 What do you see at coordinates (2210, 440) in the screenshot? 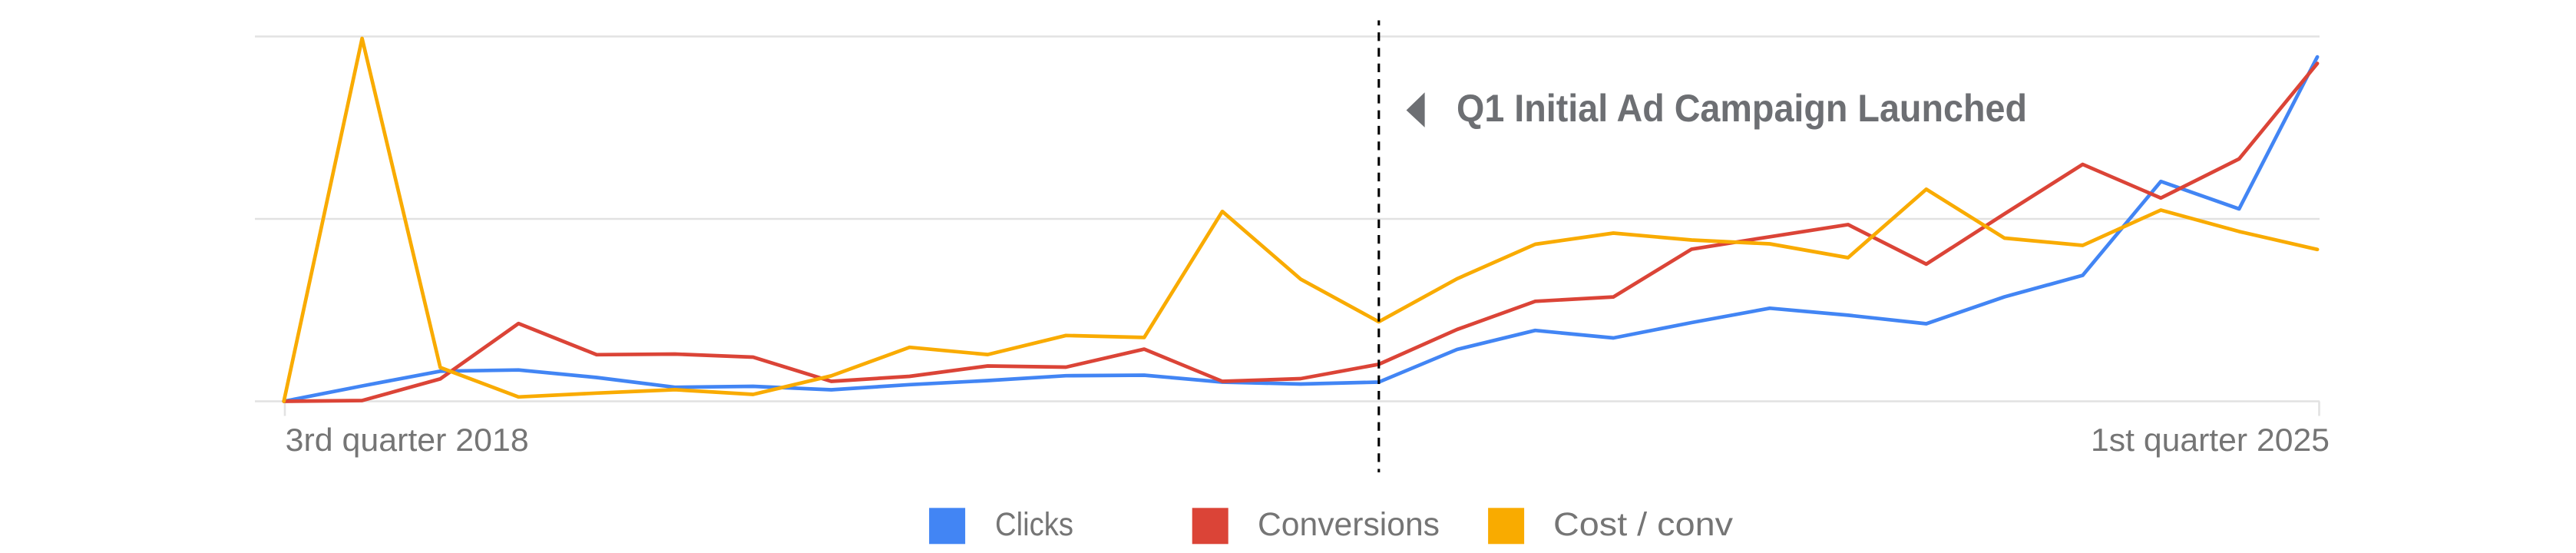
I see `svg-text: 1st quarter 2025` at bounding box center [2210, 440].